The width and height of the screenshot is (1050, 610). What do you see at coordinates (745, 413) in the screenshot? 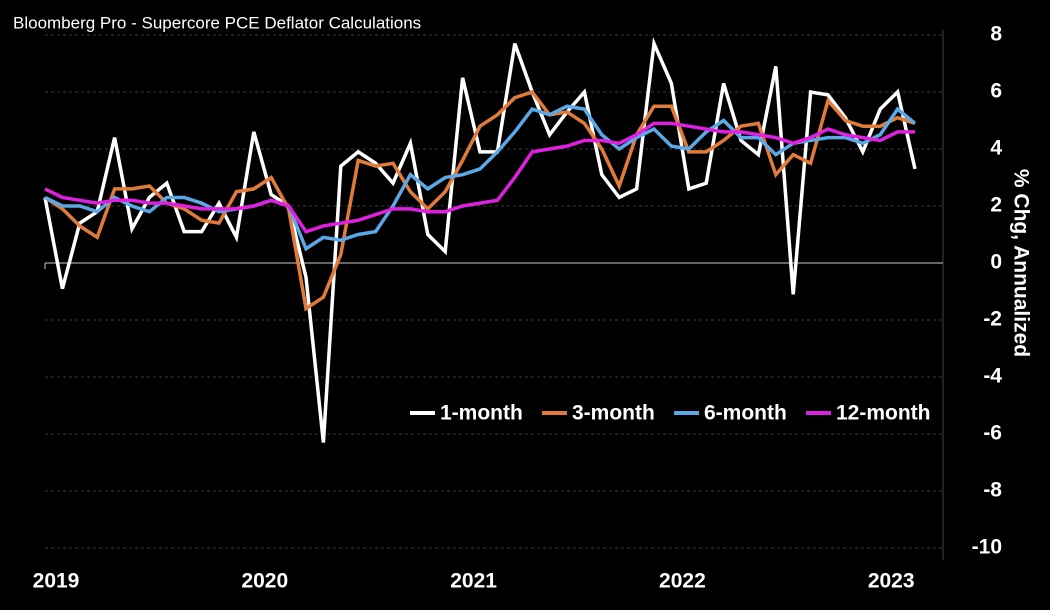
I see `legend-label: 6-month` at bounding box center [745, 413].